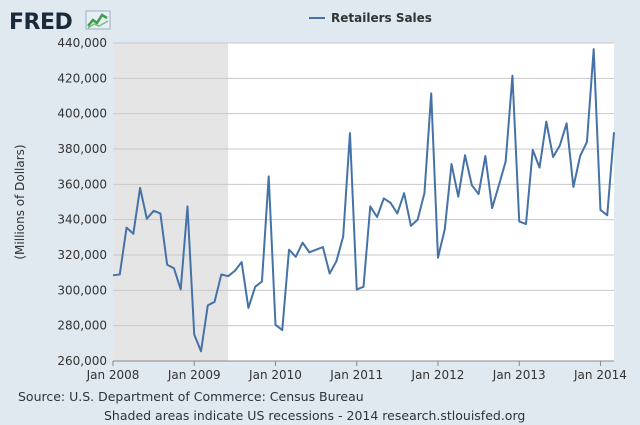 The width and height of the screenshot is (640, 425). Describe the element at coordinates (194, 375) in the screenshot. I see `x-tick-label: Jan 2009` at that location.